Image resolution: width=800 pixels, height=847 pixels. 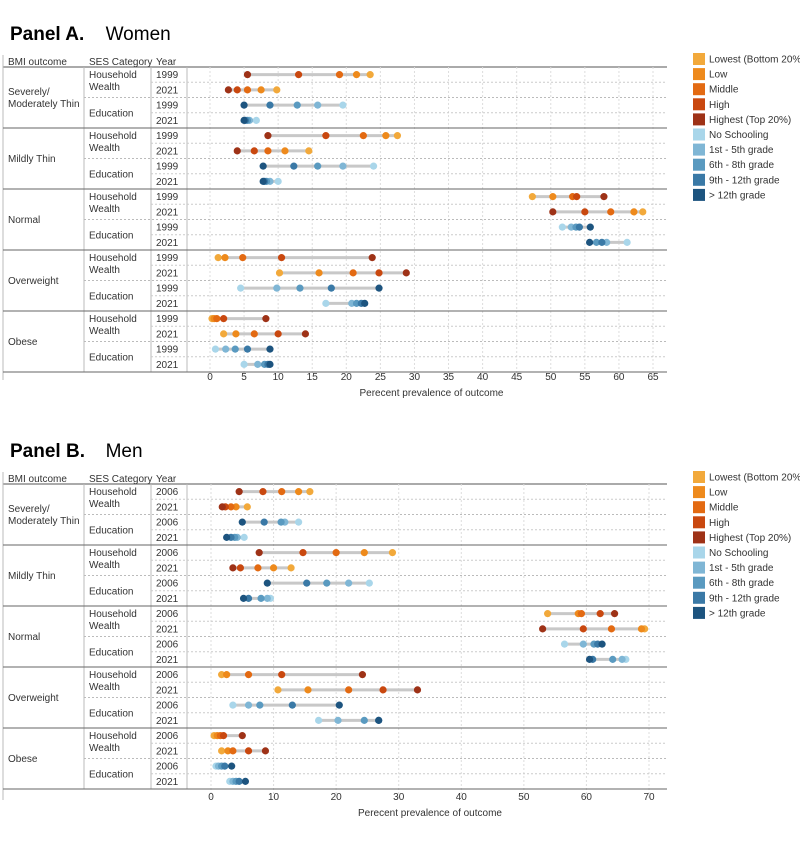 What do you see at coordinates (754, 60) in the screenshot?
I see `legend-label: Lowest (Bottom 20%)` at bounding box center [754, 60].